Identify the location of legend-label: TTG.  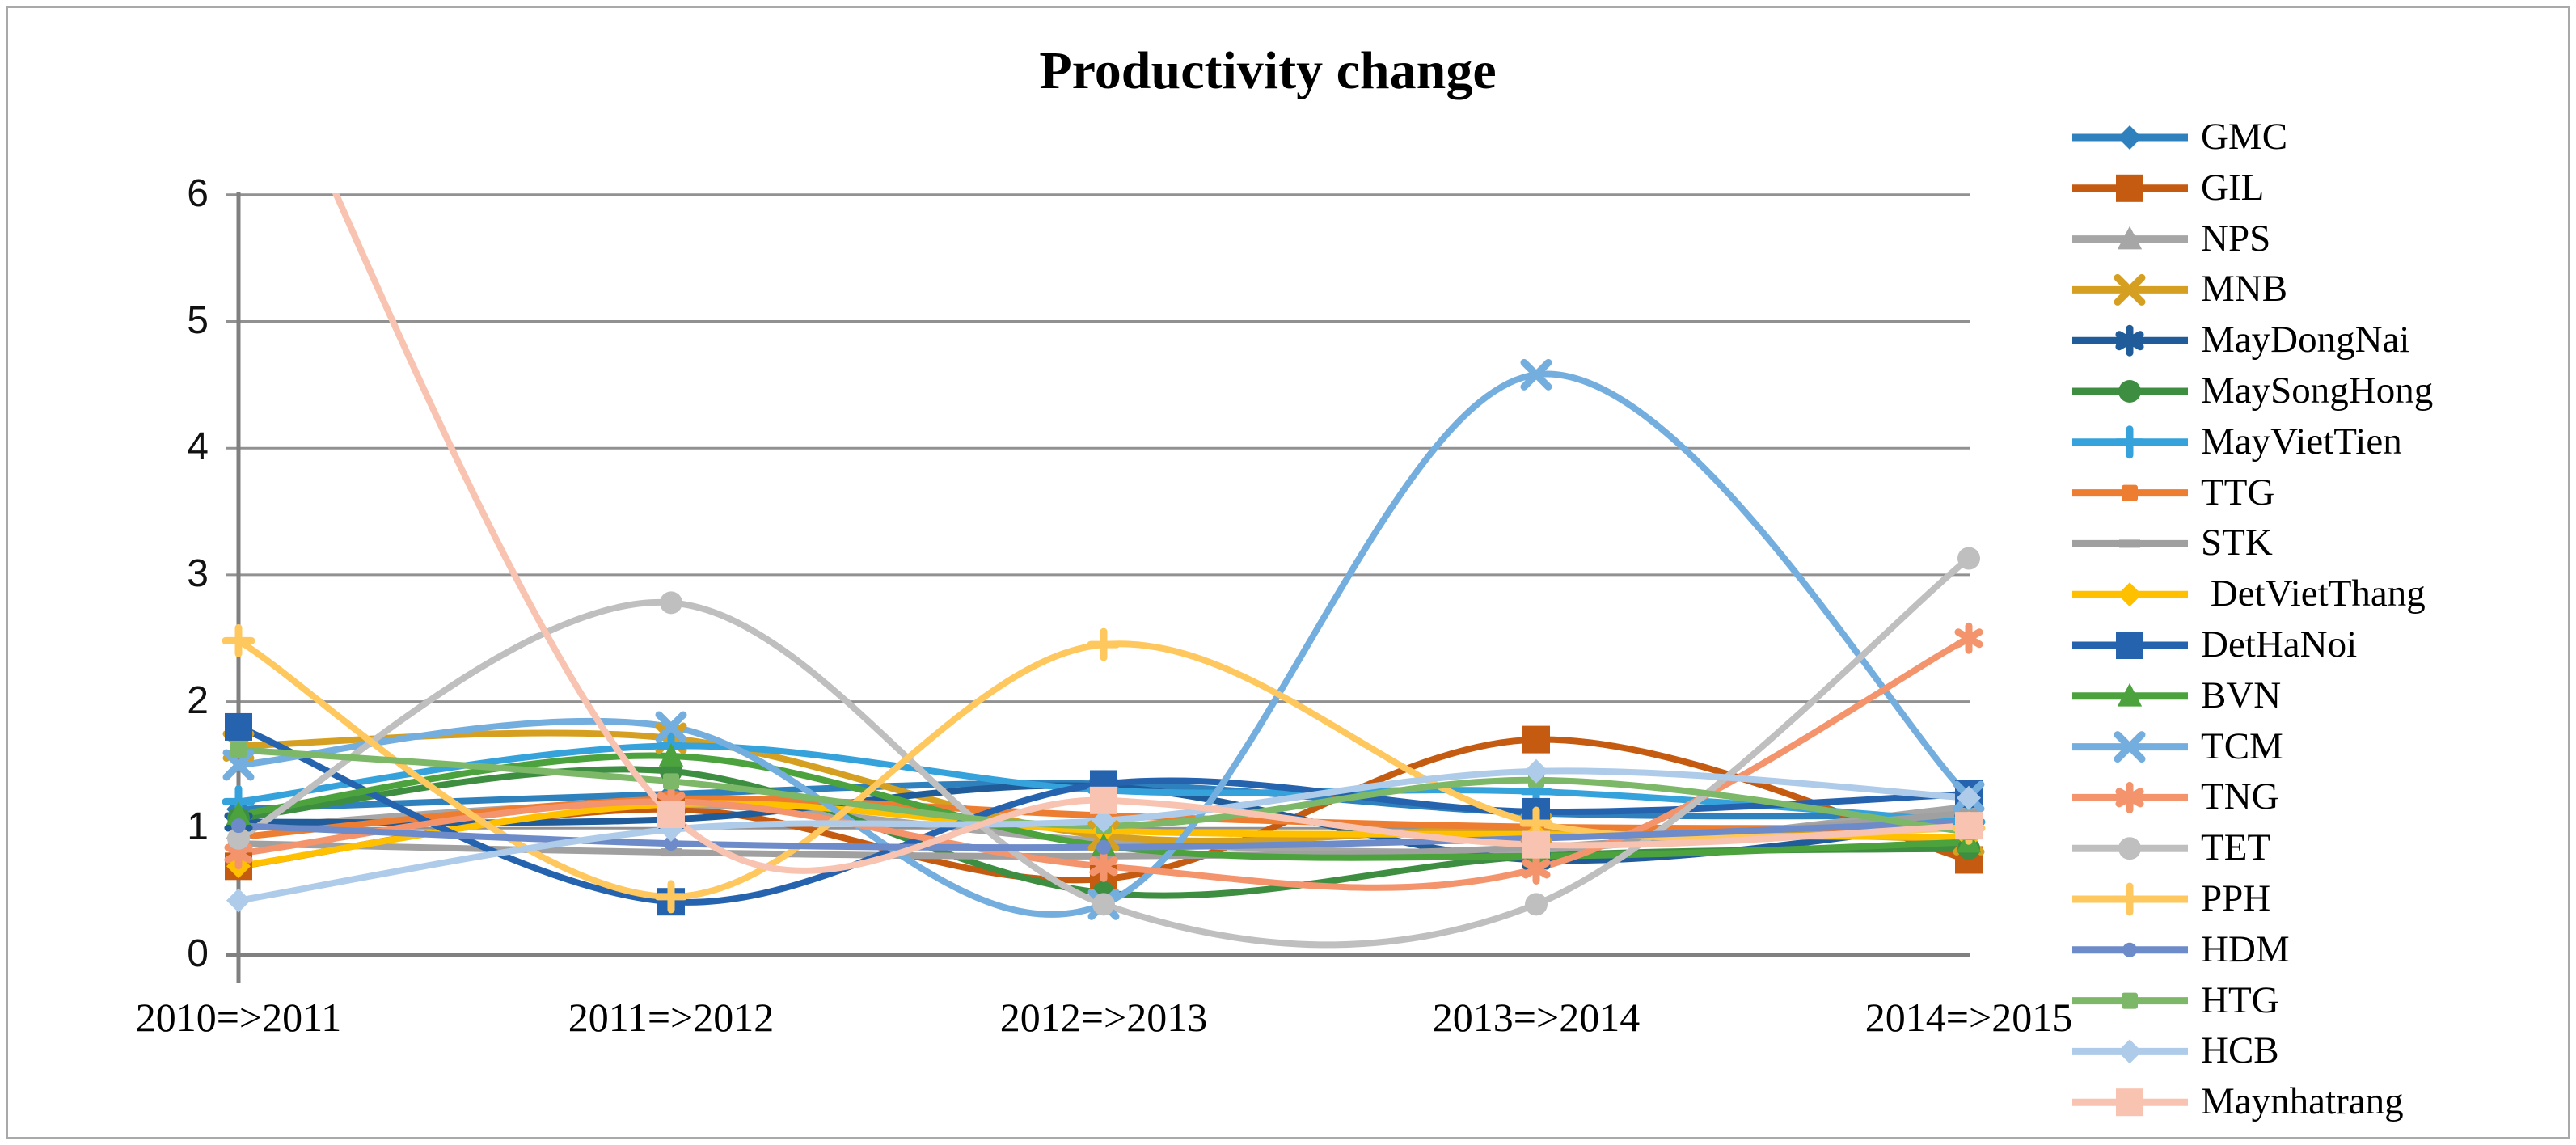
(2238, 492).